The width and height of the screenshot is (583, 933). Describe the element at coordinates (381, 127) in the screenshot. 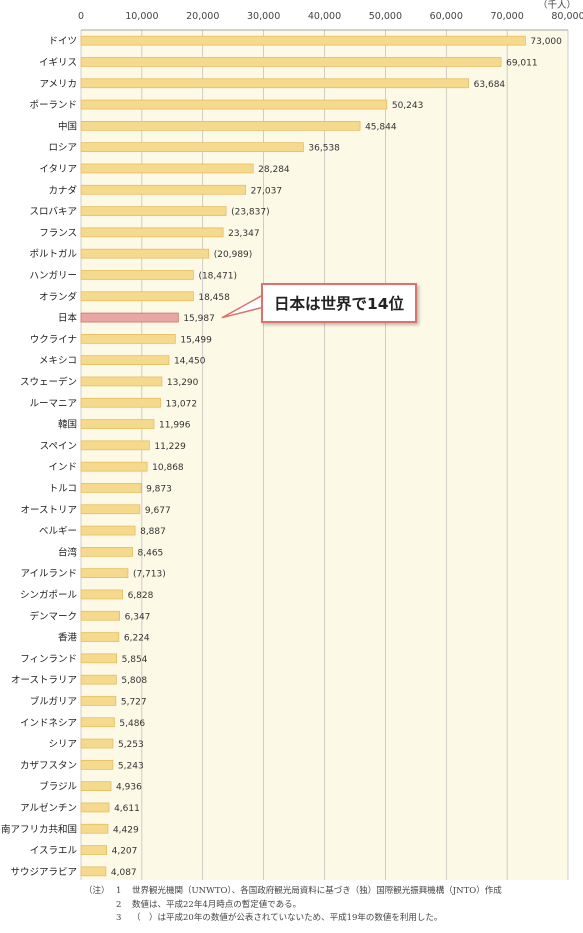

I see `value-label: 45,844` at that location.